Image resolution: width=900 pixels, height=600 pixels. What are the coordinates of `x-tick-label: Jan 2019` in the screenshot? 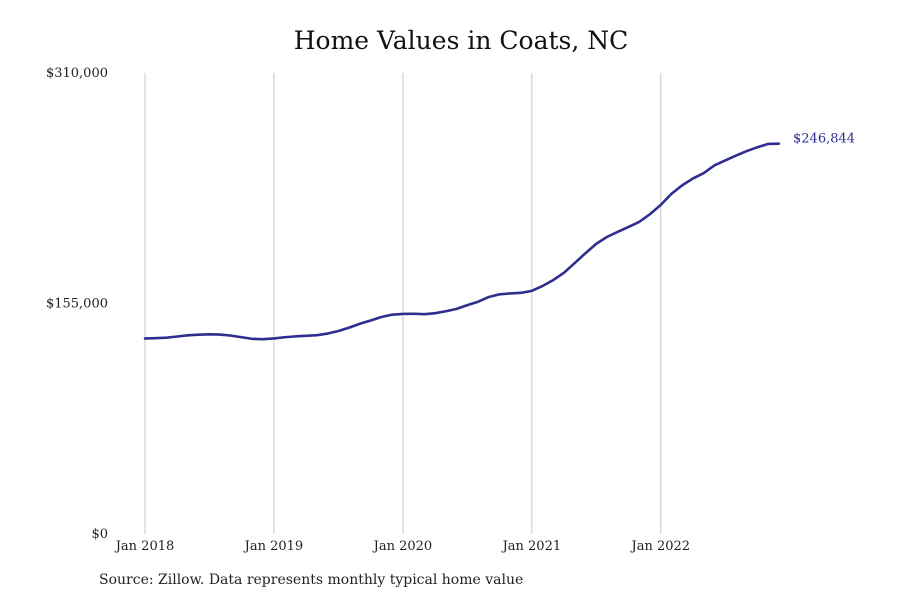 It's located at (273, 546).